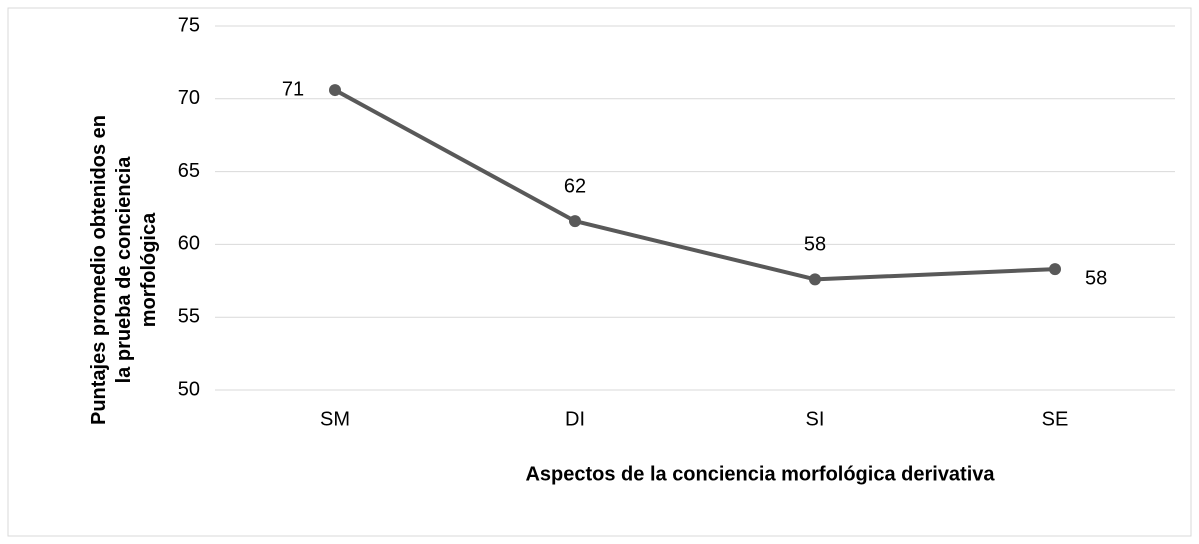 This screenshot has height=544, width=1199. I want to click on x-tick-label: SM, so click(335, 419).